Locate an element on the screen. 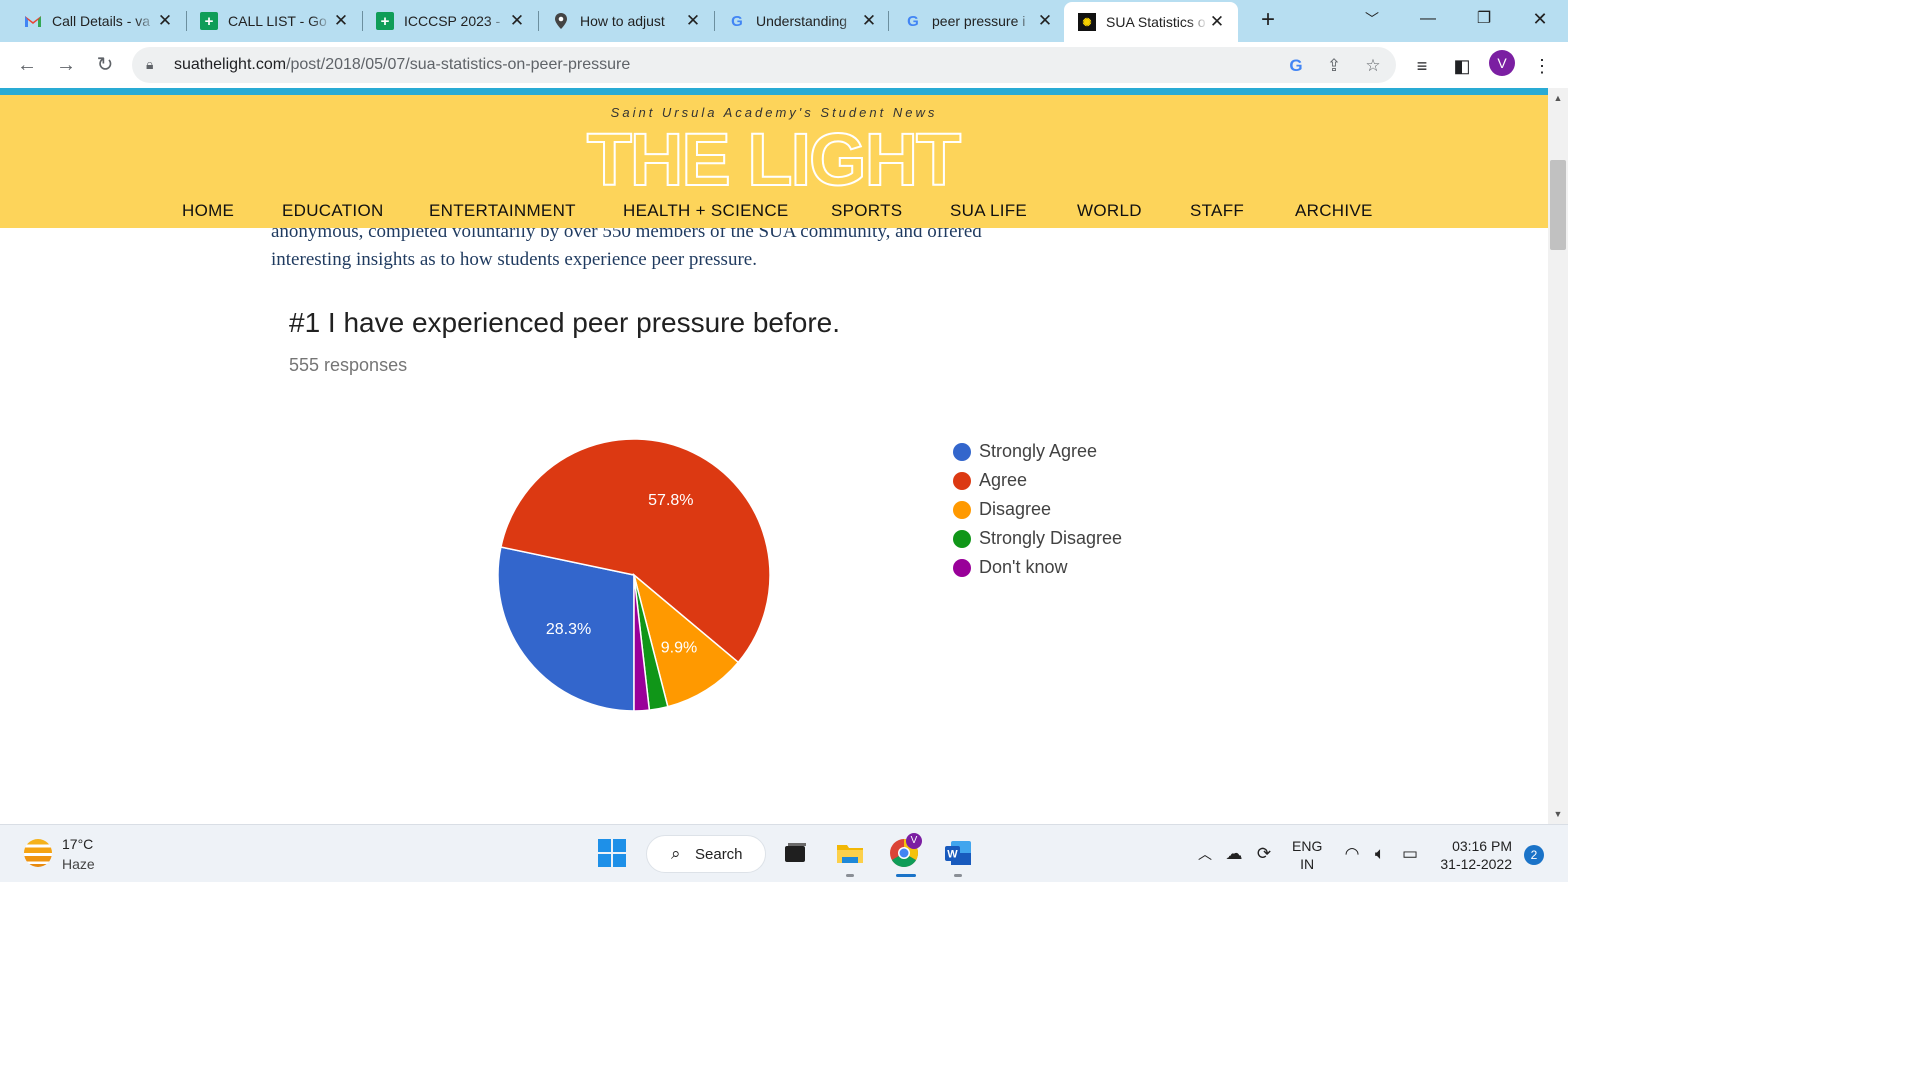 Image resolution: width=1920 pixels, height=1080 pixels. reload-button: ↻ is located at coordinates (105, 65).